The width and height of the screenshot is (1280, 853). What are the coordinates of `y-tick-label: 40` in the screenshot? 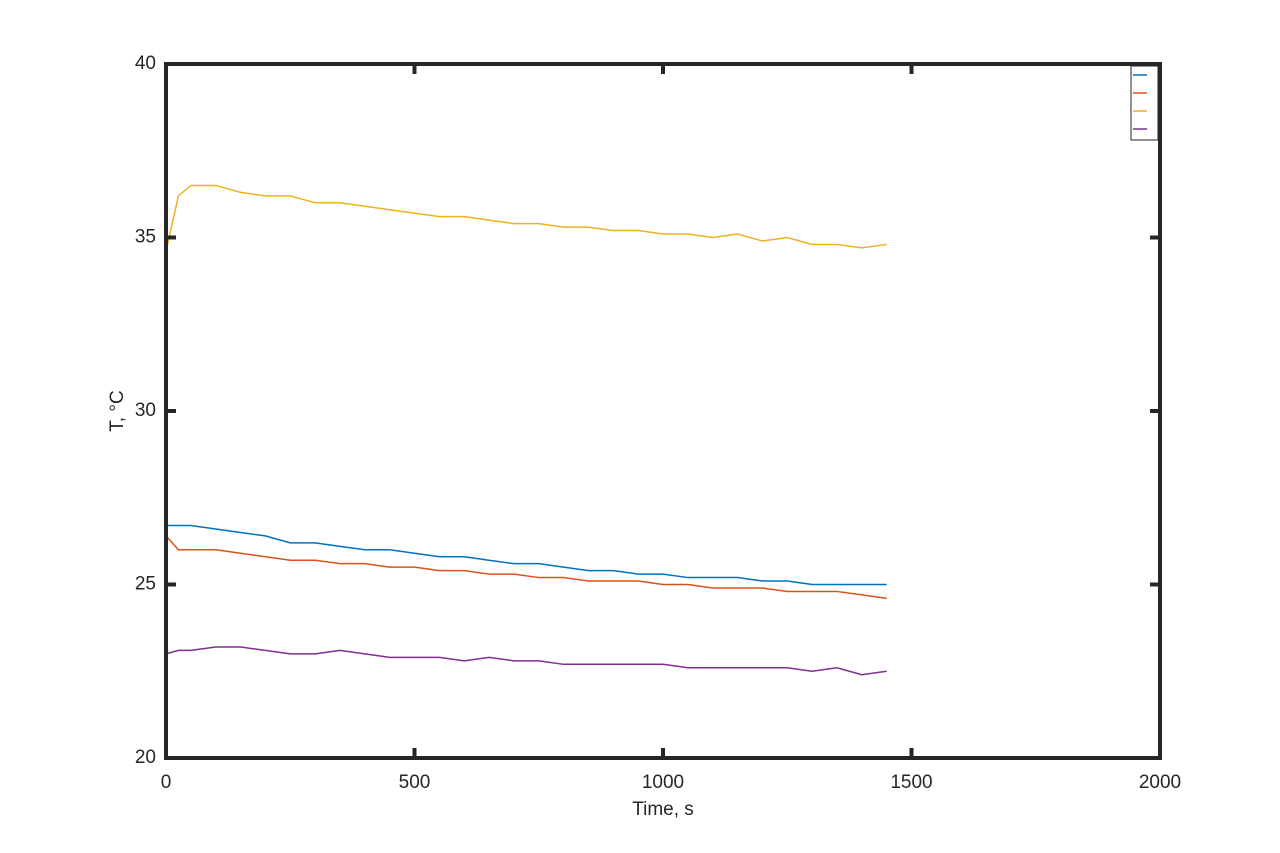 It's located at (145, 63).